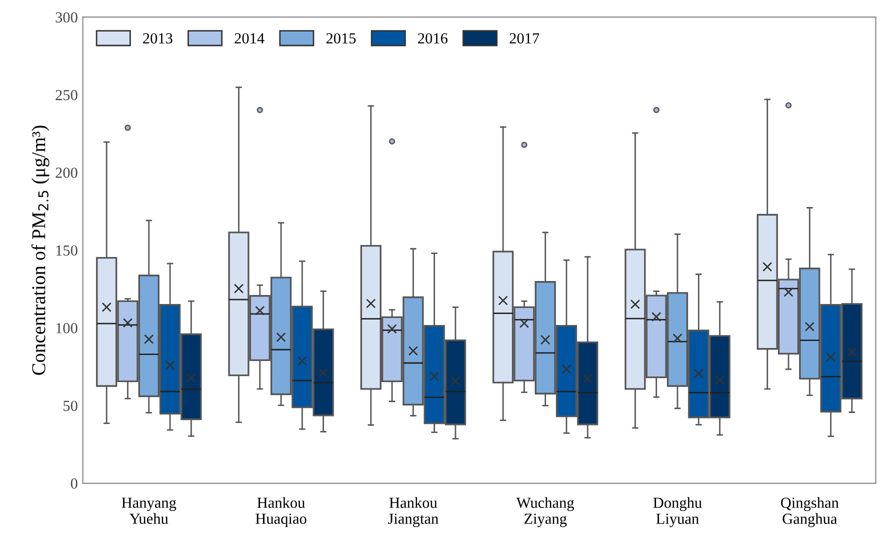 Image resolution: width=881 pixels, height=534 pixels. I want to click on y-tick-label: 100, so click(67, 328).